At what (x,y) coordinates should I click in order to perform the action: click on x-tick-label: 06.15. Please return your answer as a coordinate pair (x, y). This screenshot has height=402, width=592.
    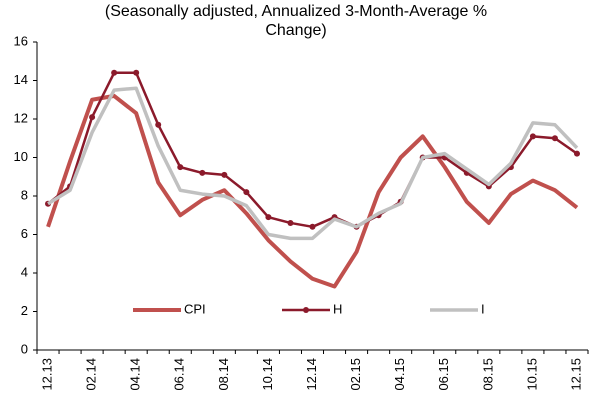
    Looking at the image, I should click on (443, 374).